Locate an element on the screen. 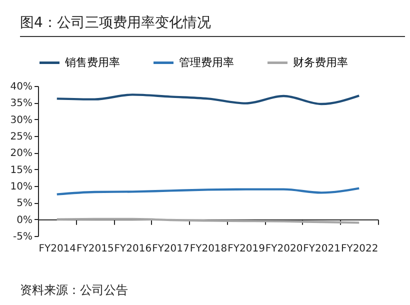  x-tick-label: FY2021 is located at coordinates (321, 249).